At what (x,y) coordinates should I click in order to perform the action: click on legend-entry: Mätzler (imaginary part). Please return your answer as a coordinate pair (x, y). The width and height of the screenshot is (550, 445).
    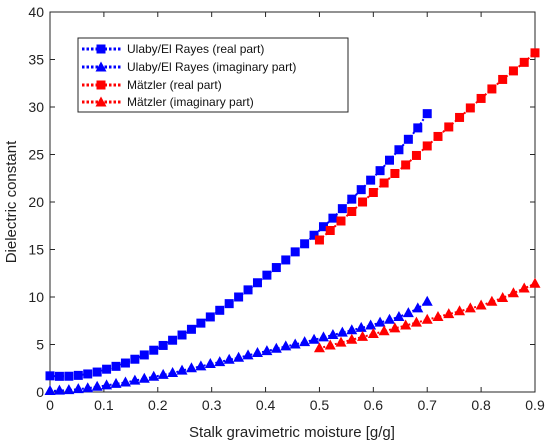
    Looking at the image, I should click on (168, 102).